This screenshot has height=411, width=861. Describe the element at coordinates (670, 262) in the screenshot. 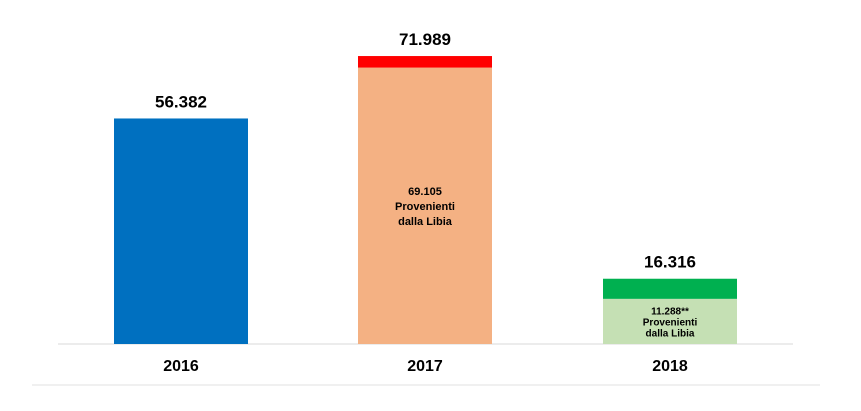

I see `total-label-2018: 16.316` at that location.